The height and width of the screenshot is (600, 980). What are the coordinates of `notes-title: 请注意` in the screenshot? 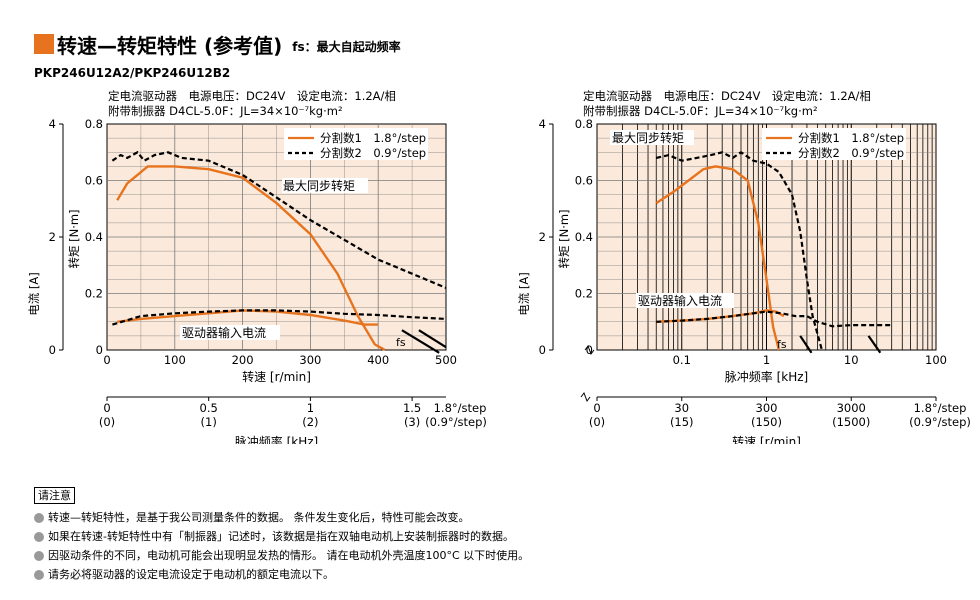 It's located at (54, 495).